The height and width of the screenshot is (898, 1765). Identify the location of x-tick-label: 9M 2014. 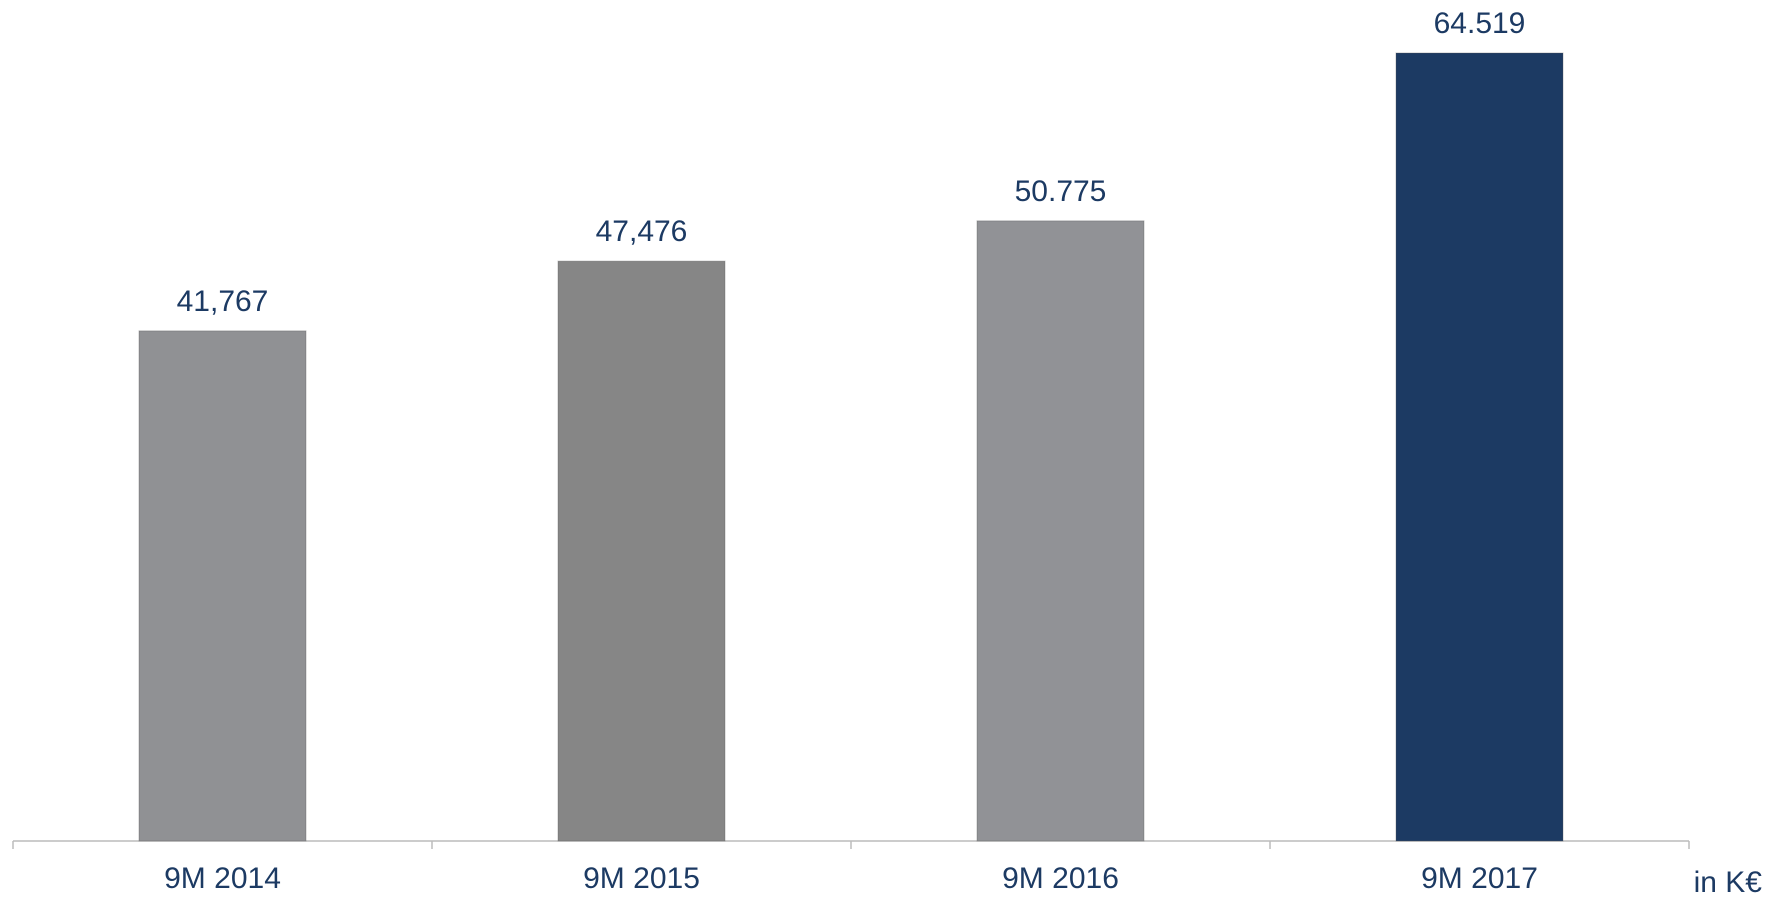
(222, 878).